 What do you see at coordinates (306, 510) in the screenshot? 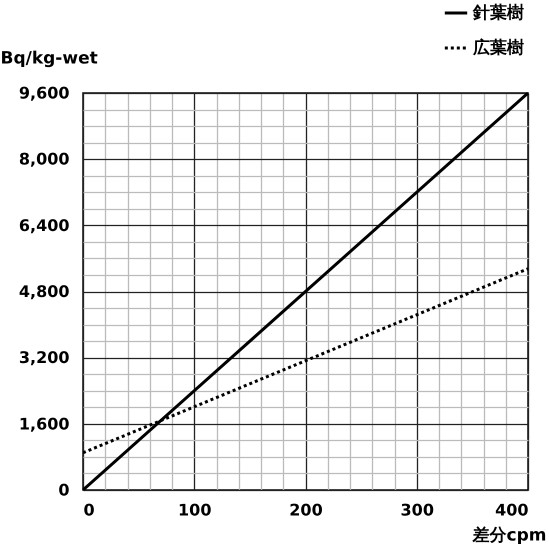
I see `x-tick-label: 200` at bounding box center [306, 510].